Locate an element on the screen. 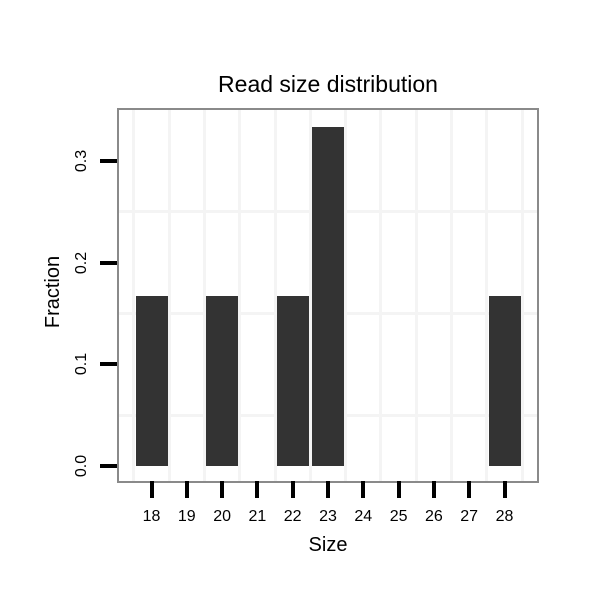 The image size is (600, 600). x-tick-label: 27 is located at coordinates (469, 516).